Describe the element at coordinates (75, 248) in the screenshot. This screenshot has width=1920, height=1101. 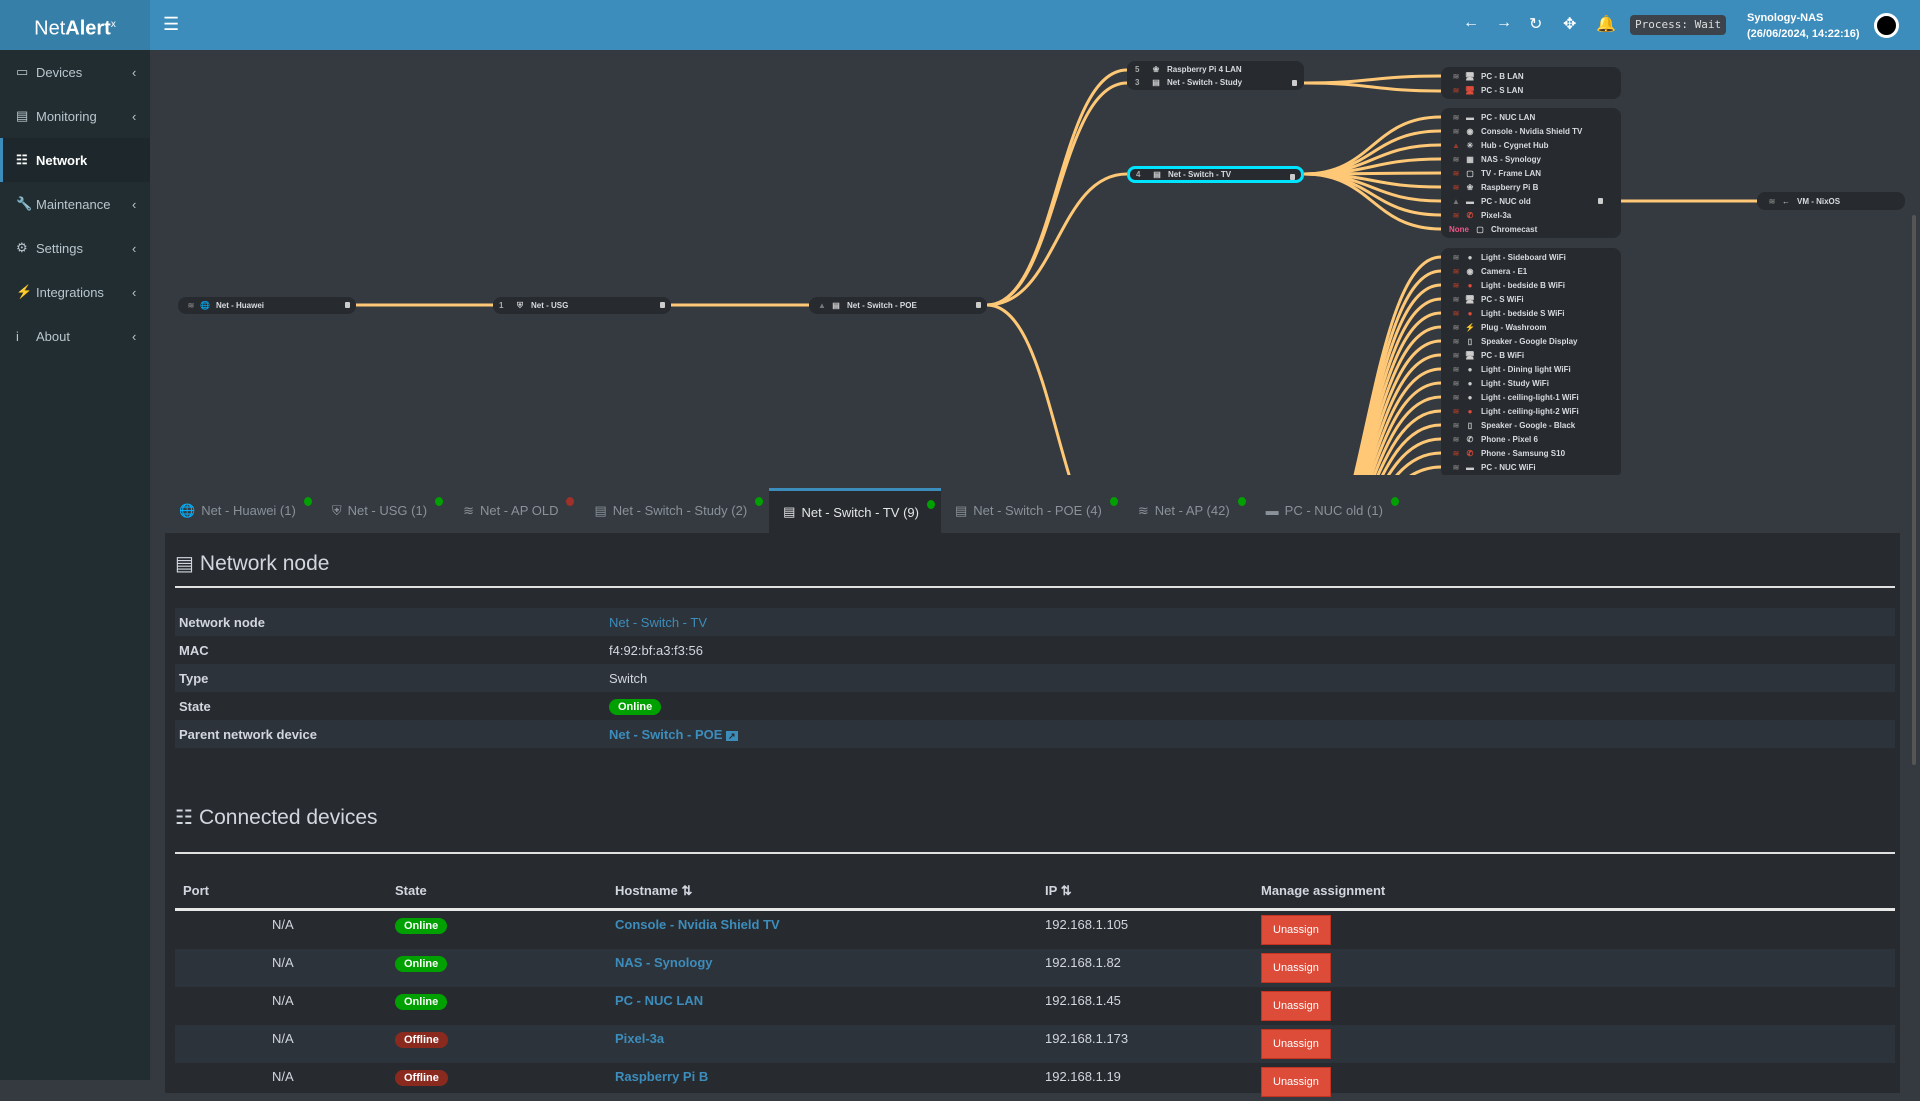
I see `sidebar-item-settings: ⚙ Settings ‹` at that location.